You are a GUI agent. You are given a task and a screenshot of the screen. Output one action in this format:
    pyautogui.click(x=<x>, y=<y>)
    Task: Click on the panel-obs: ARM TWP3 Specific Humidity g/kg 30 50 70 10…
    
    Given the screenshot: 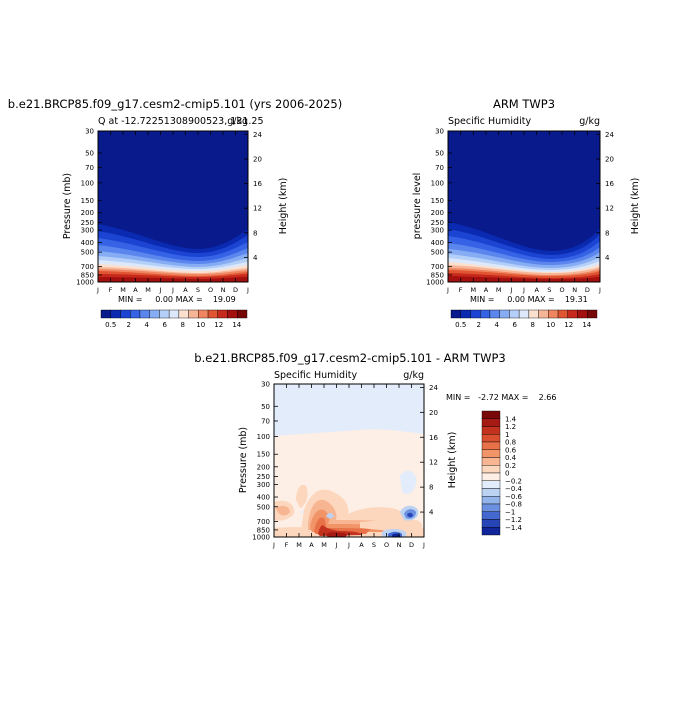 What is the action you would take?
    pyautogui.click(x=526, y=213)
    